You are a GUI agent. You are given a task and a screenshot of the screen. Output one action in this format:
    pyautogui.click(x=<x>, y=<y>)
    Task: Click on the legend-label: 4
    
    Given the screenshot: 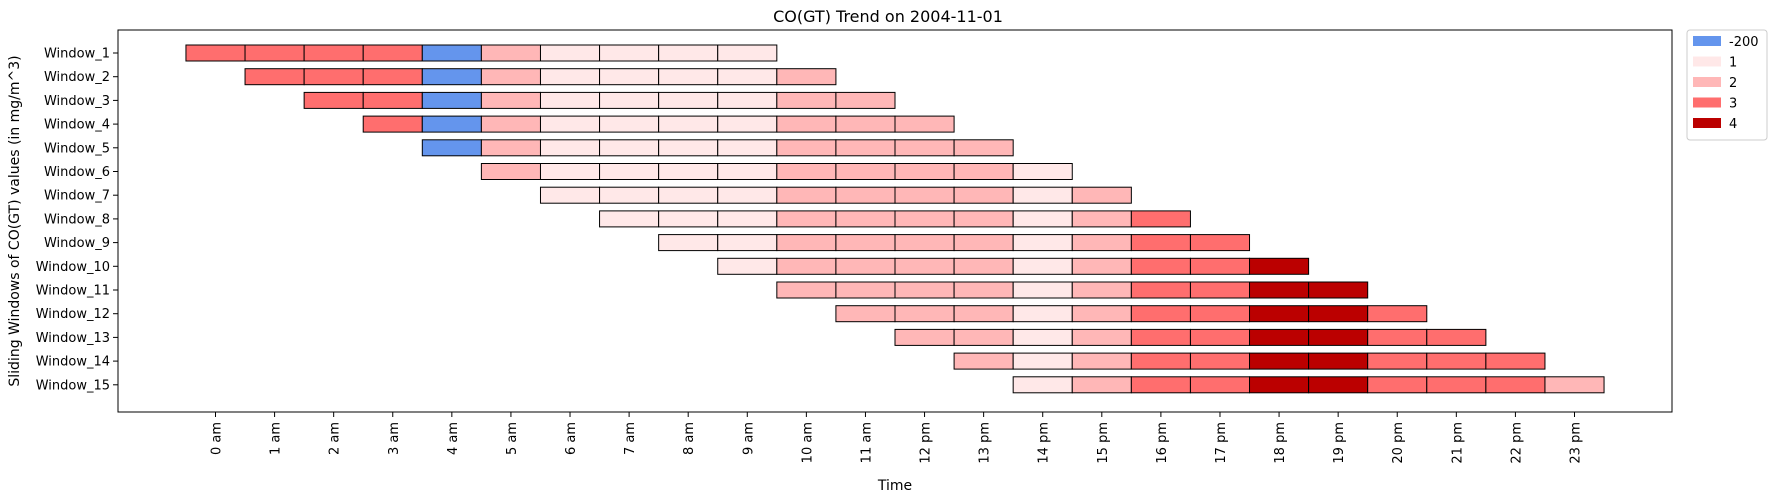 What is the action you would take?
    pyautogui.click(x=1733, y=124)
    